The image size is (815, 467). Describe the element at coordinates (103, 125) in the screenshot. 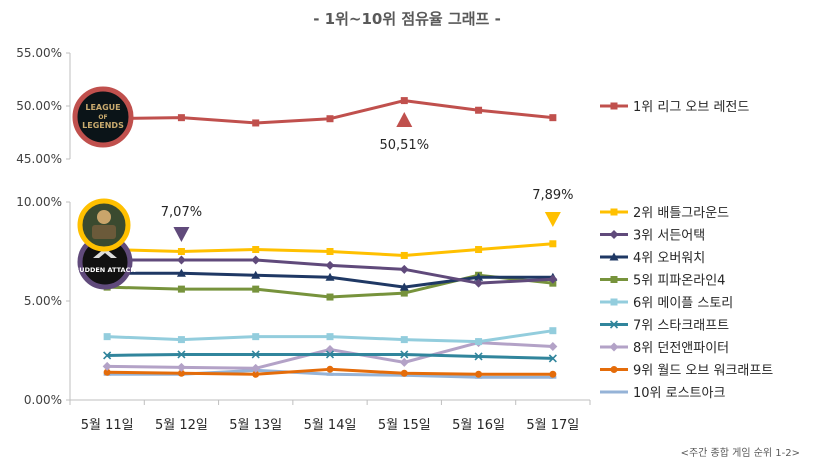

I see `logo-text: LEGENDS` at that location.